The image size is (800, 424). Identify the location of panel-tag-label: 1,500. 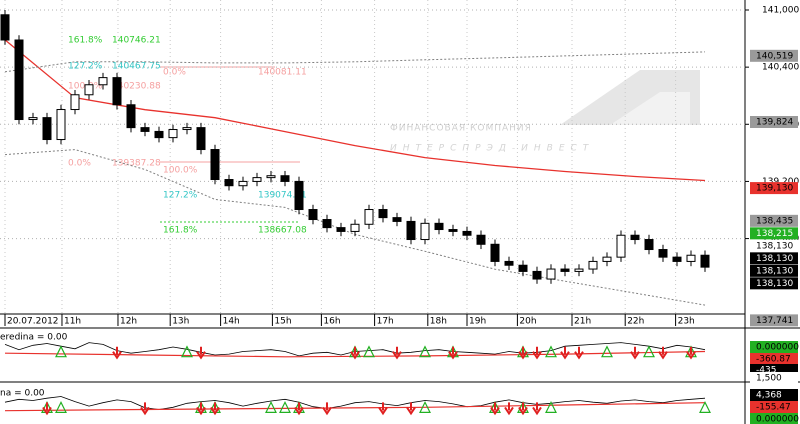
(769, 379).